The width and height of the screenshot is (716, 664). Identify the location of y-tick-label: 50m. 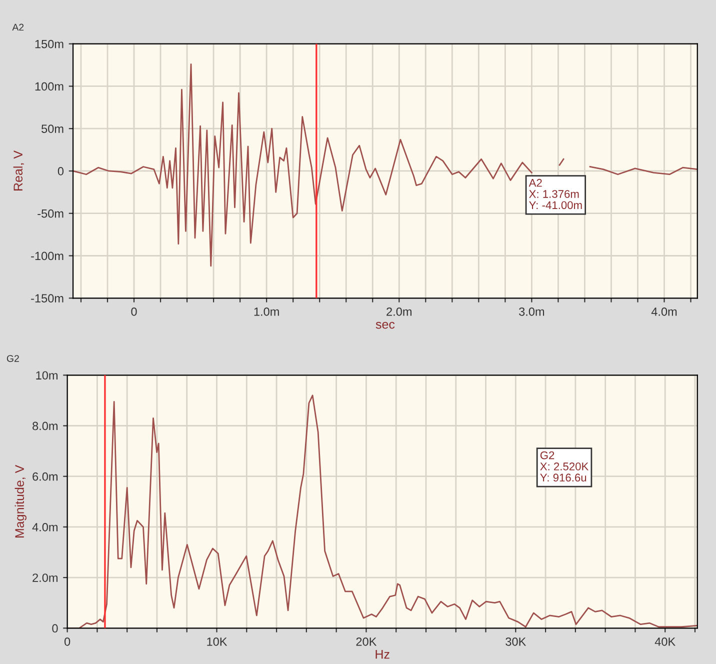
(53, 128).